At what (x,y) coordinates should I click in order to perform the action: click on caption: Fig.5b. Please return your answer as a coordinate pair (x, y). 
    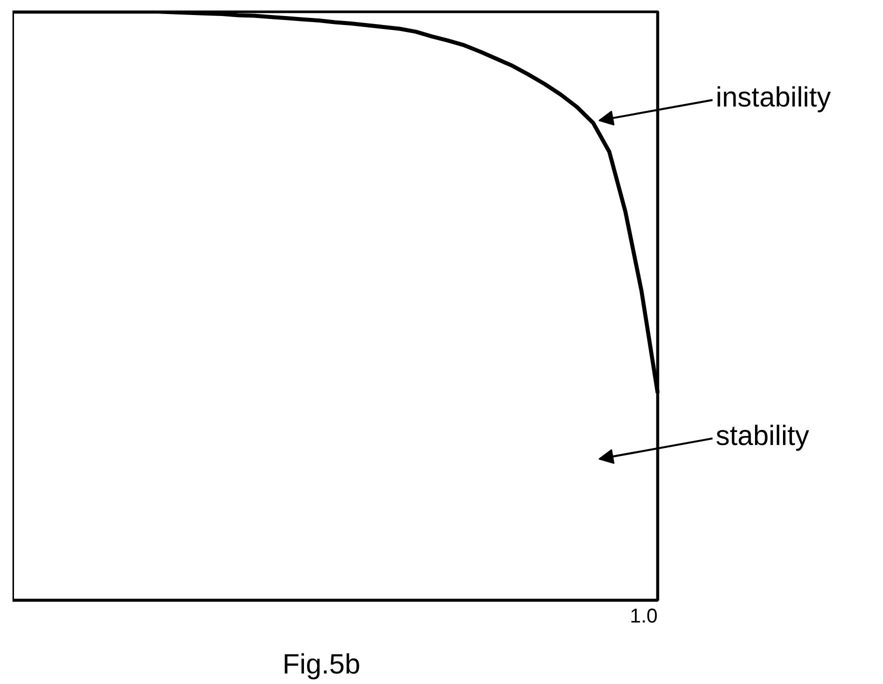
    Looking at the image, I should click on (321, 664).